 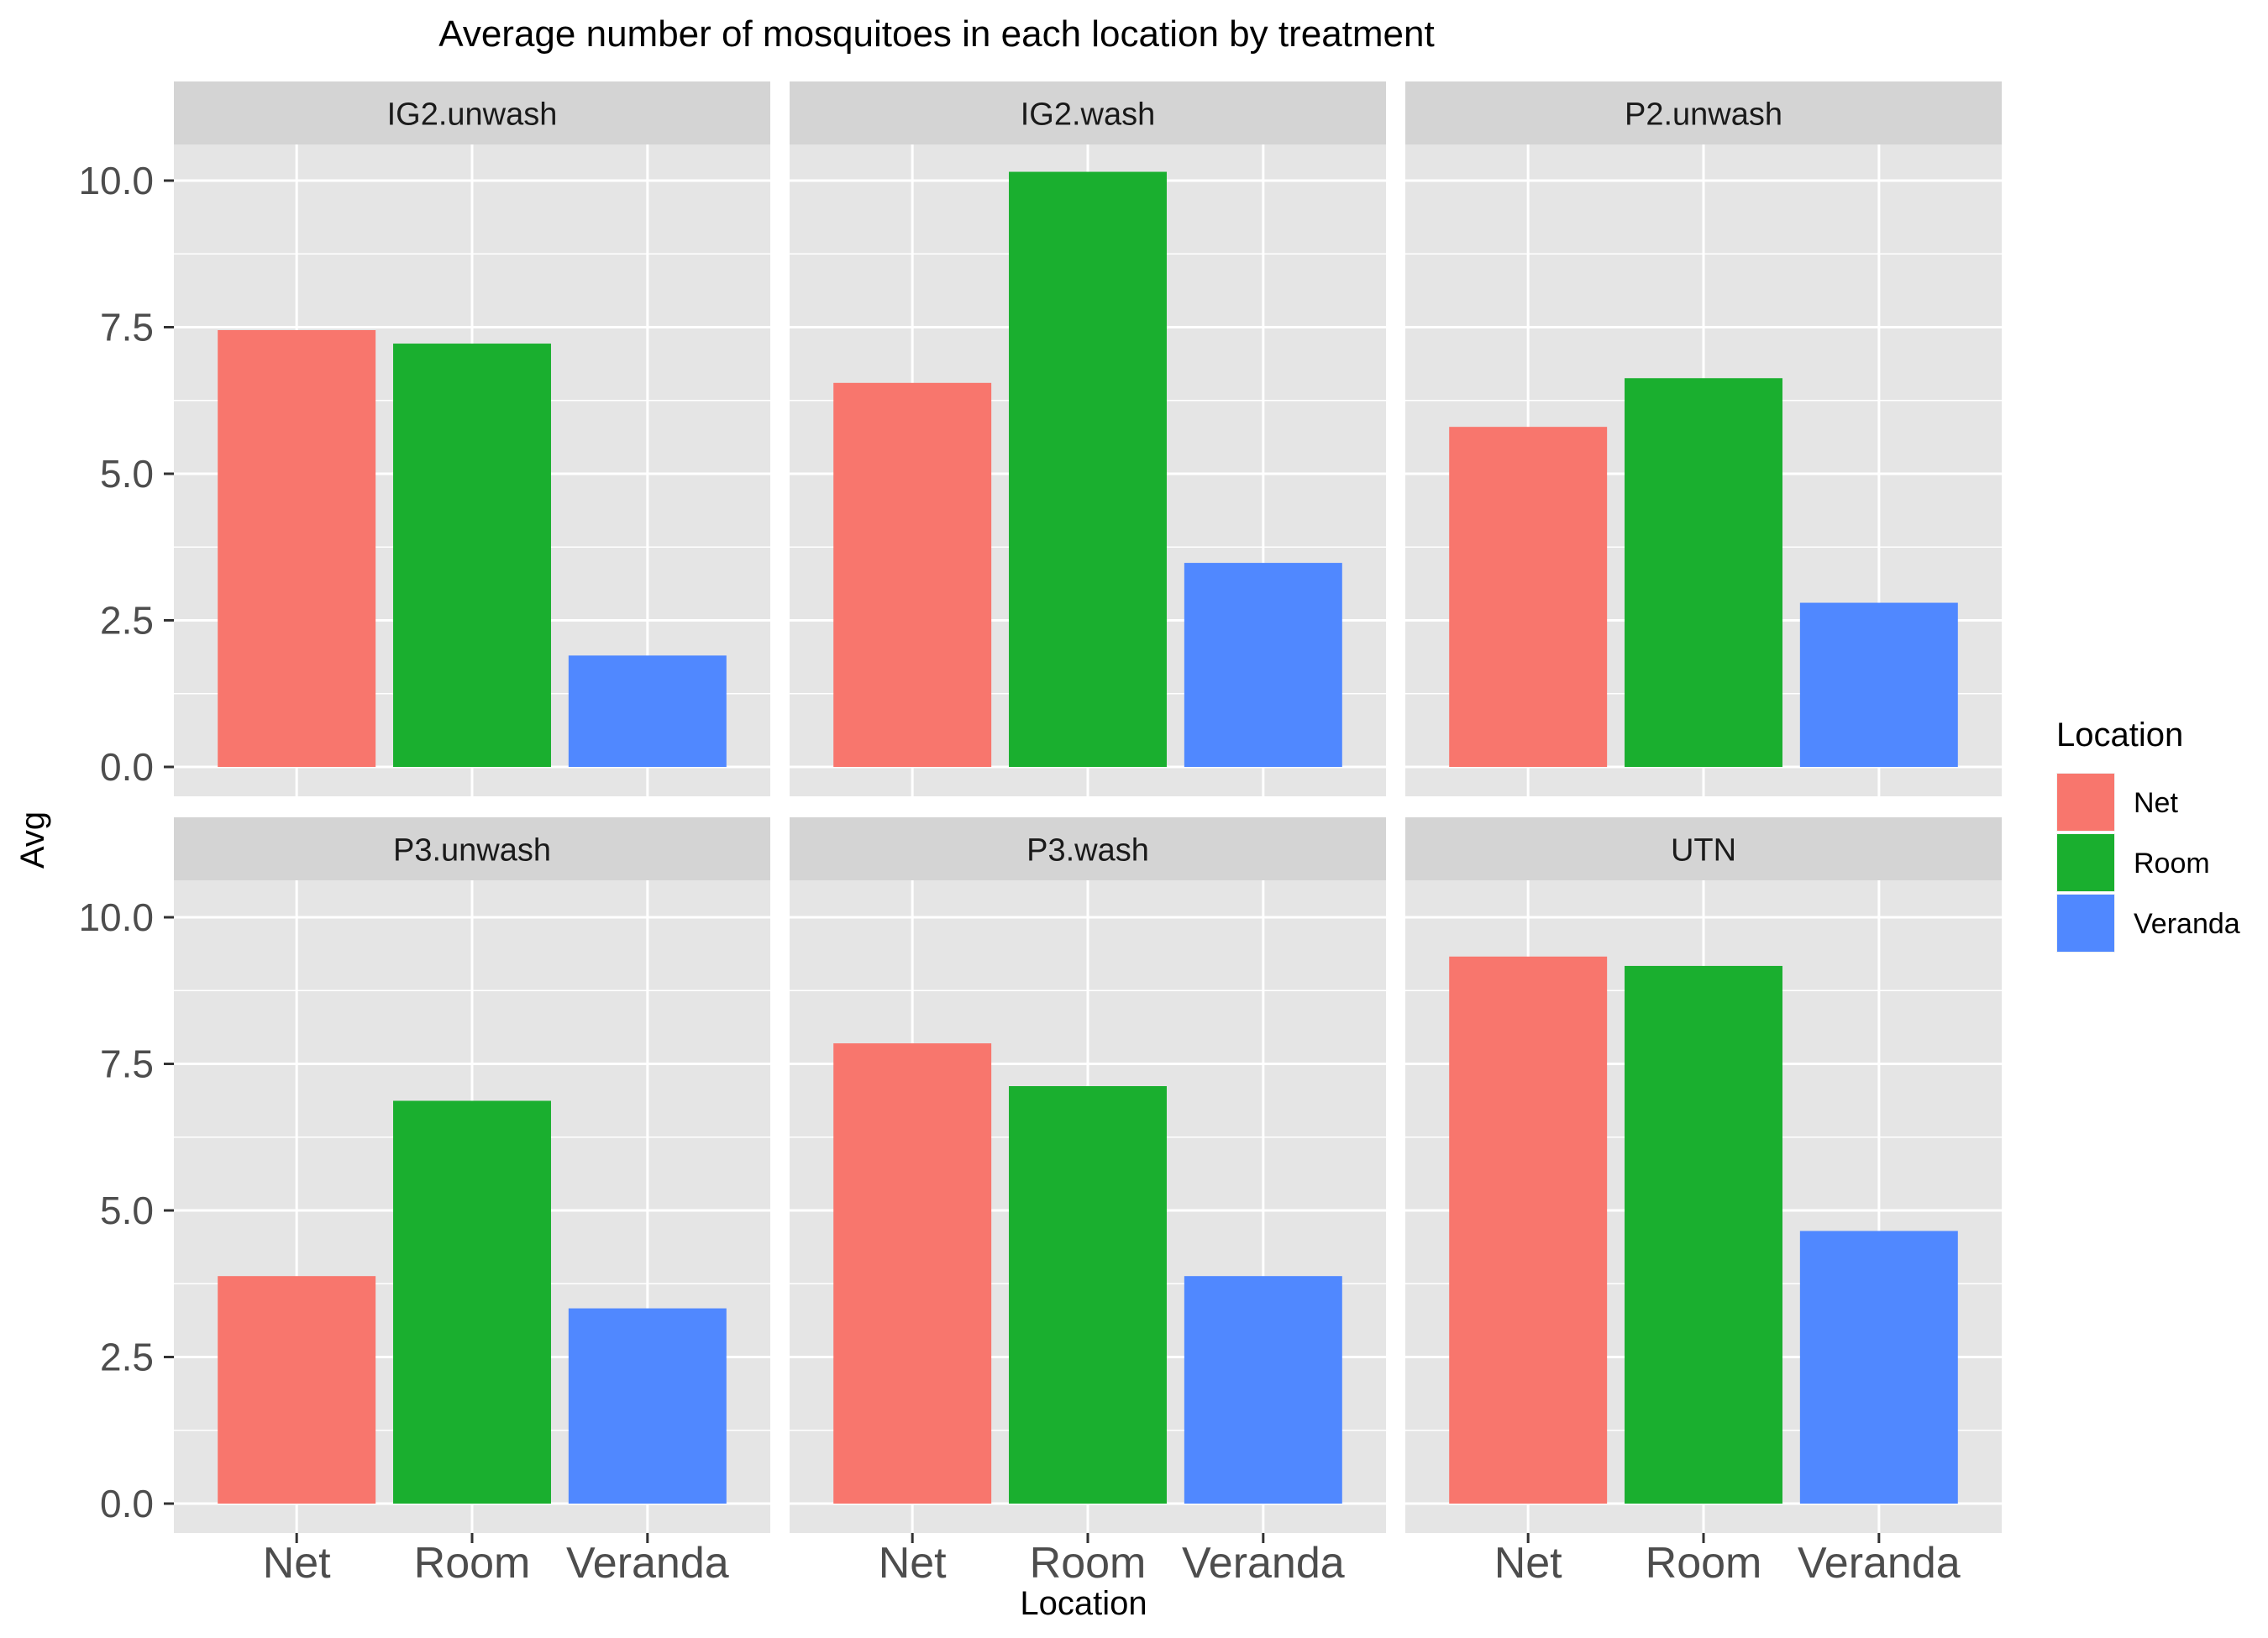 I want to click on legend-label: Net, so click(x=2156, y=803).